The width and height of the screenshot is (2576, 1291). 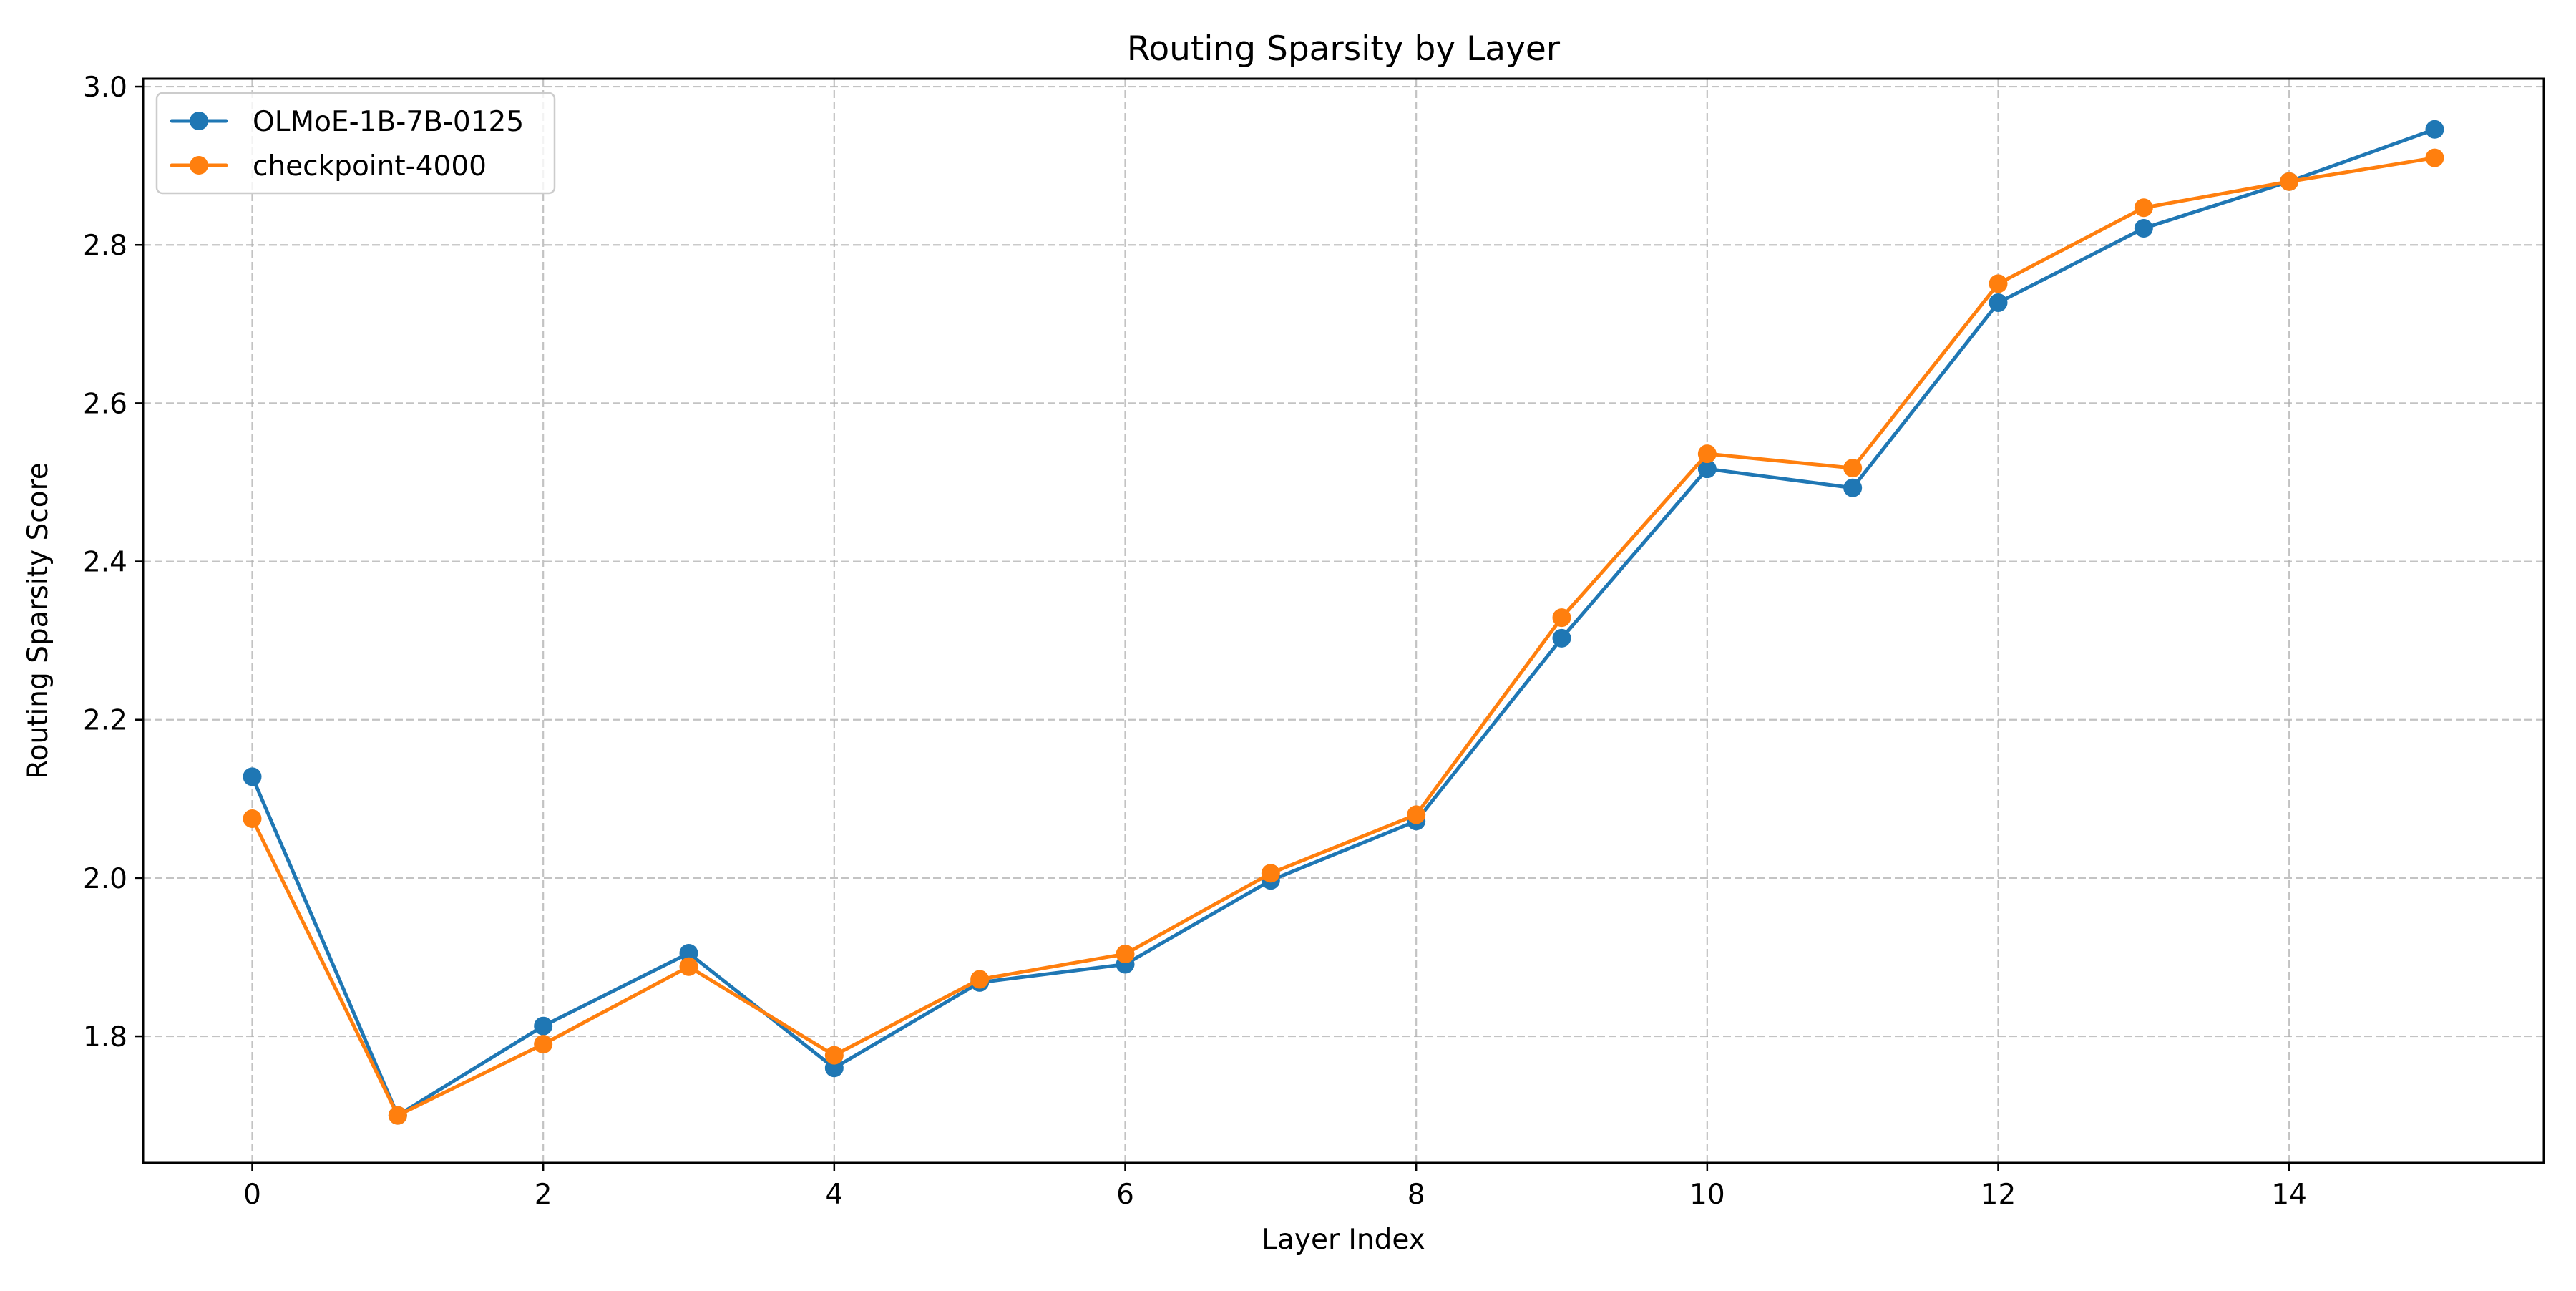 I want to click on x-tick-label: 14, so click(x=2289, y=1195).